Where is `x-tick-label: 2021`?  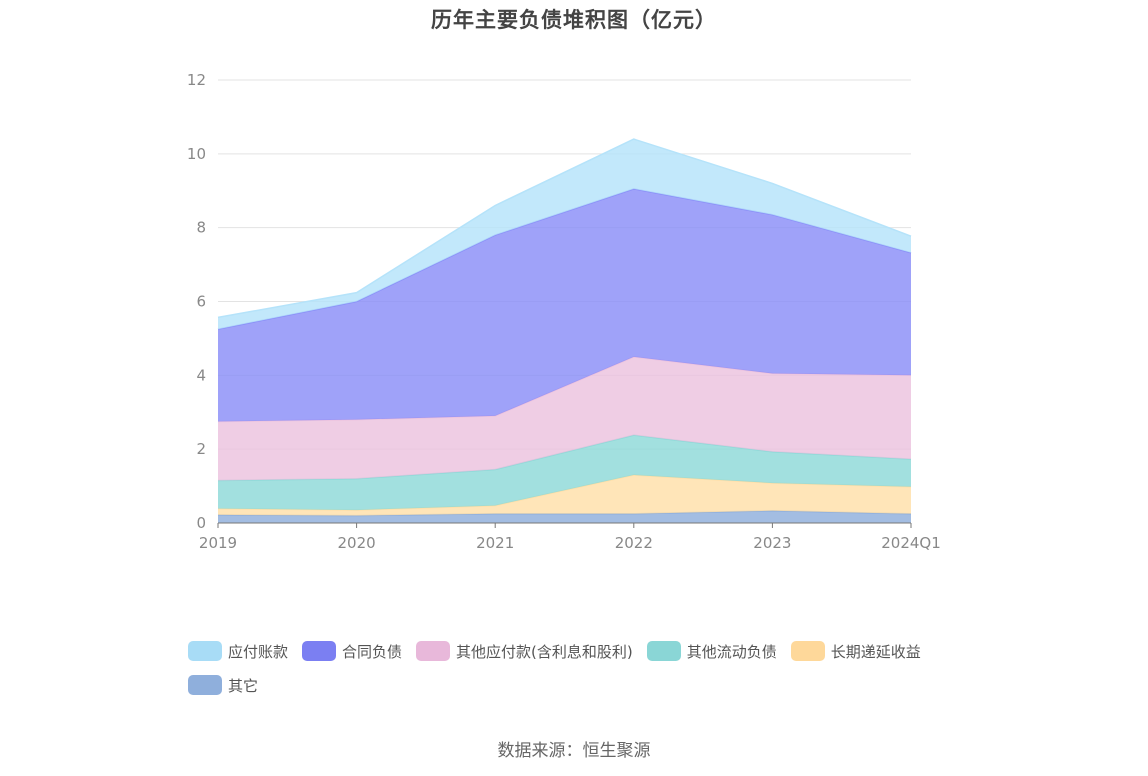
x-tick-label: 2021 is located at coordinates (495, 543).